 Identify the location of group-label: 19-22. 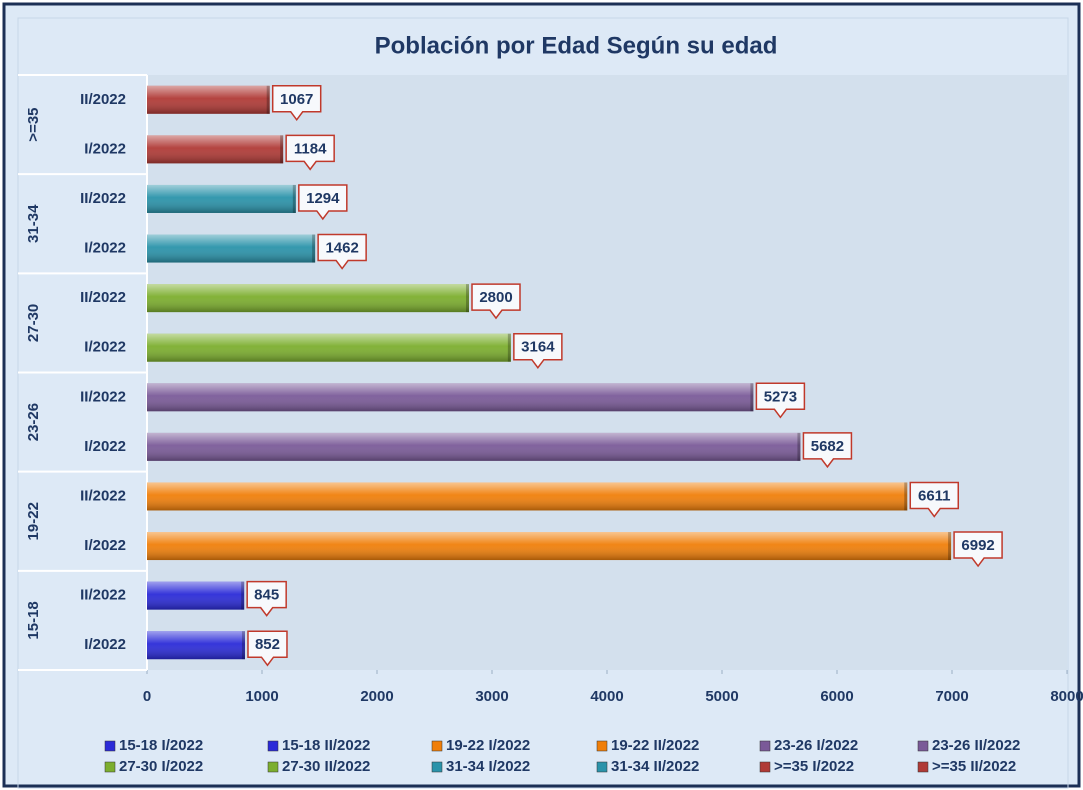
(33, 521).